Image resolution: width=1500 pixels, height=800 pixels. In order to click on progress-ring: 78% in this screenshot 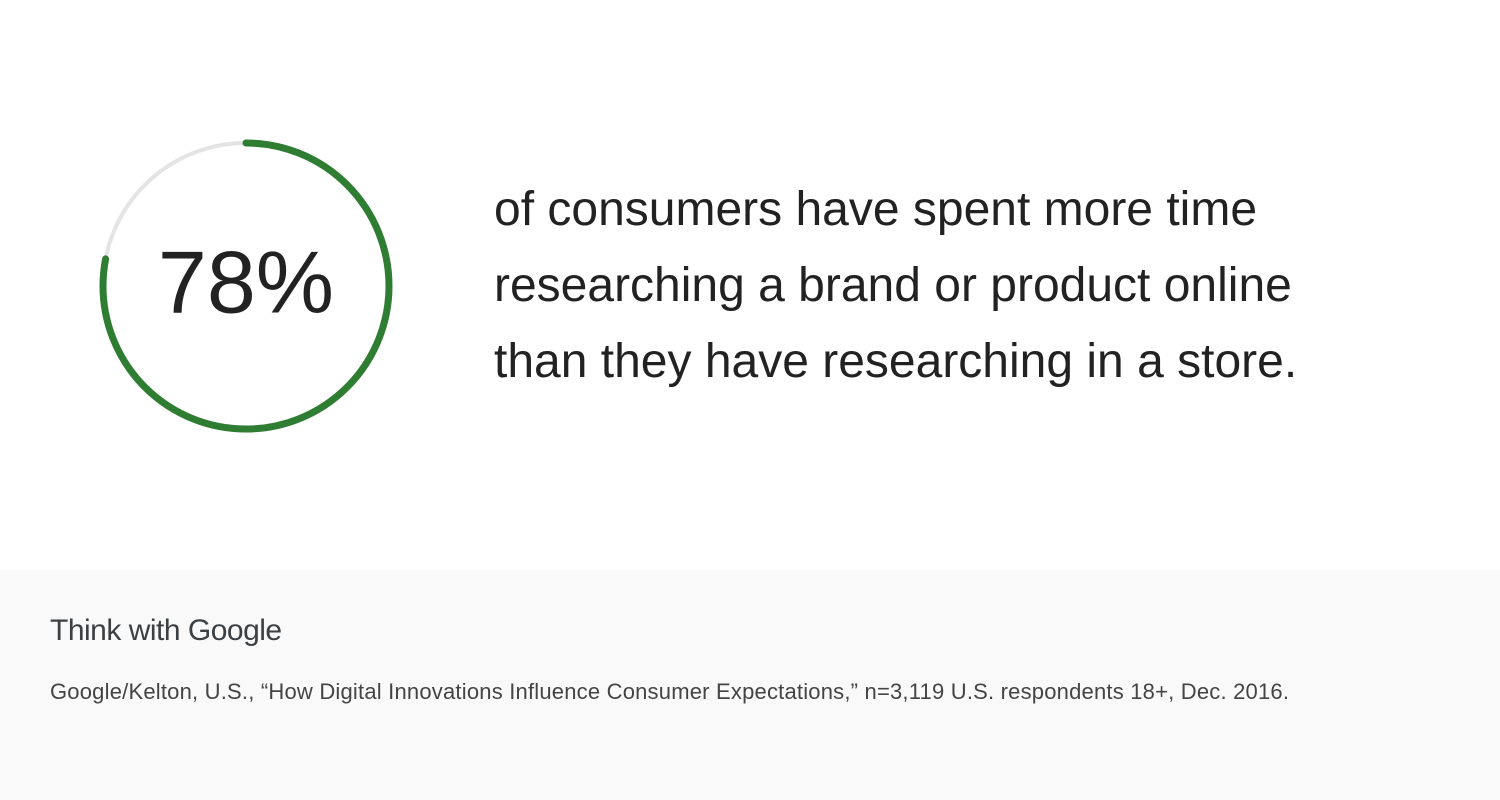, I will do `click(246, 286)`.